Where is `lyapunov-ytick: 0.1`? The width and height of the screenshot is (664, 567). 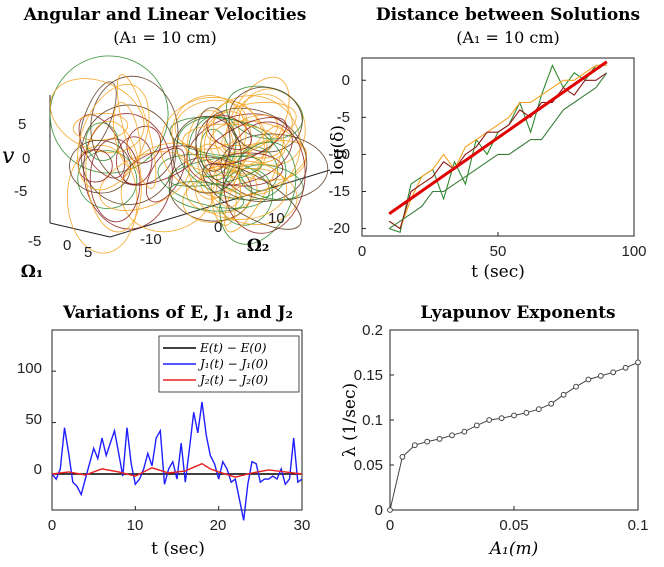
lyapunov-ytick: 0.1 is located at coordinates (372, 420).